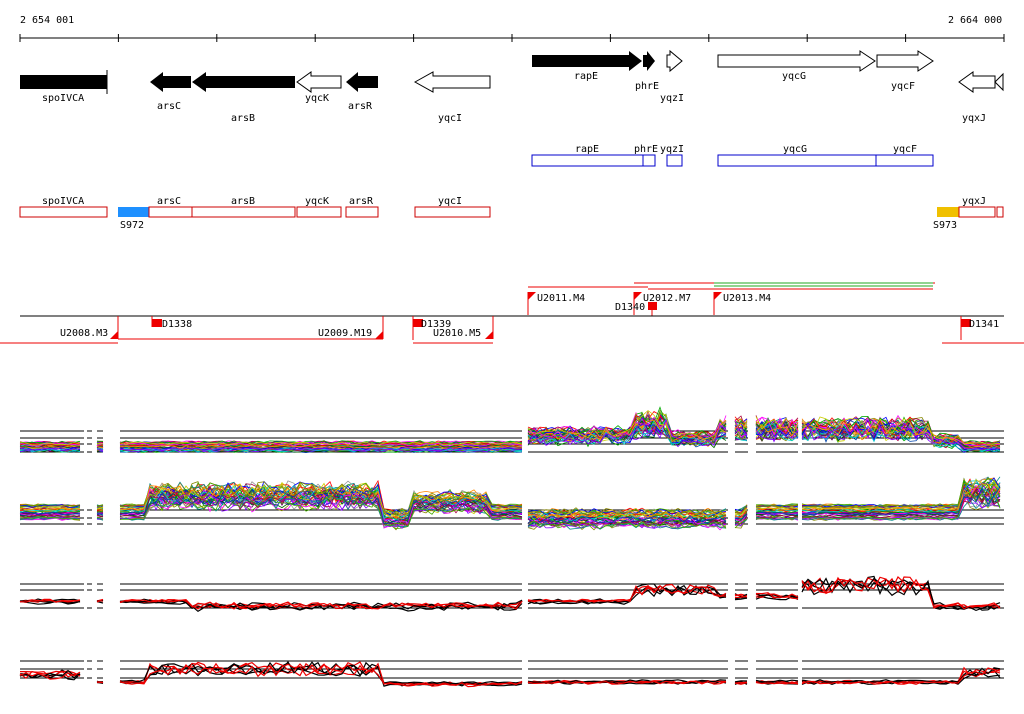 The height and width of the screenshot is (714, 1024). I want to click on annot-label-yqcI: yqcI, so click(450, 201).